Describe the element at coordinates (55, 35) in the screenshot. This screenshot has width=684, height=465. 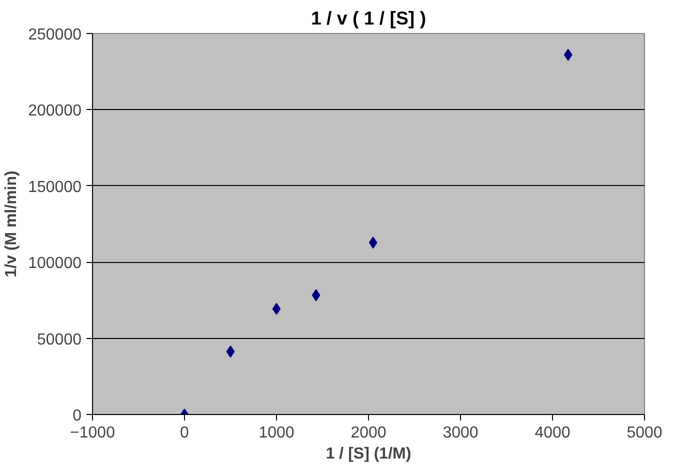
I see `y-tick-label: 250000` at that location.